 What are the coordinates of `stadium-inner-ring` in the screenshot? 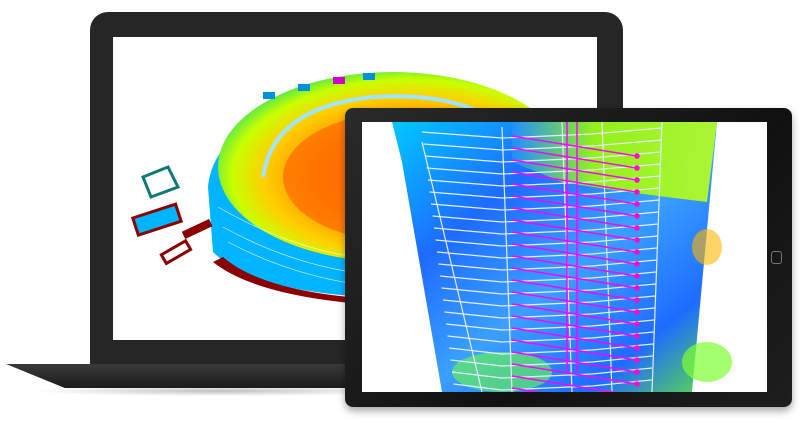 It's located at (380, 136).